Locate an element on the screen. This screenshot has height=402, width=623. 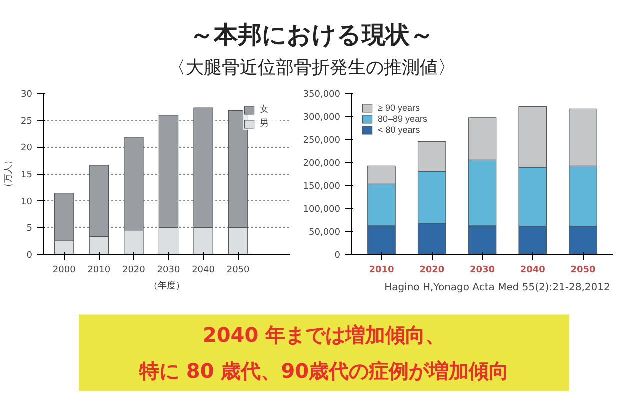
legend-label: ≥ 90 years is located at coordinates (399, 108).